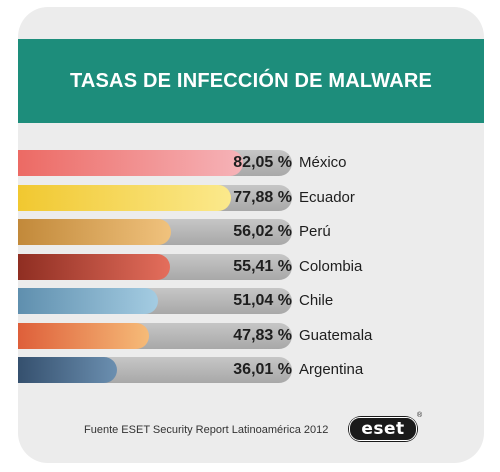 This screenshot has height=472, width=500. Describe the element at coordinates (331, 369) in the screenshot. I see `category-label: Argentina` at that location.